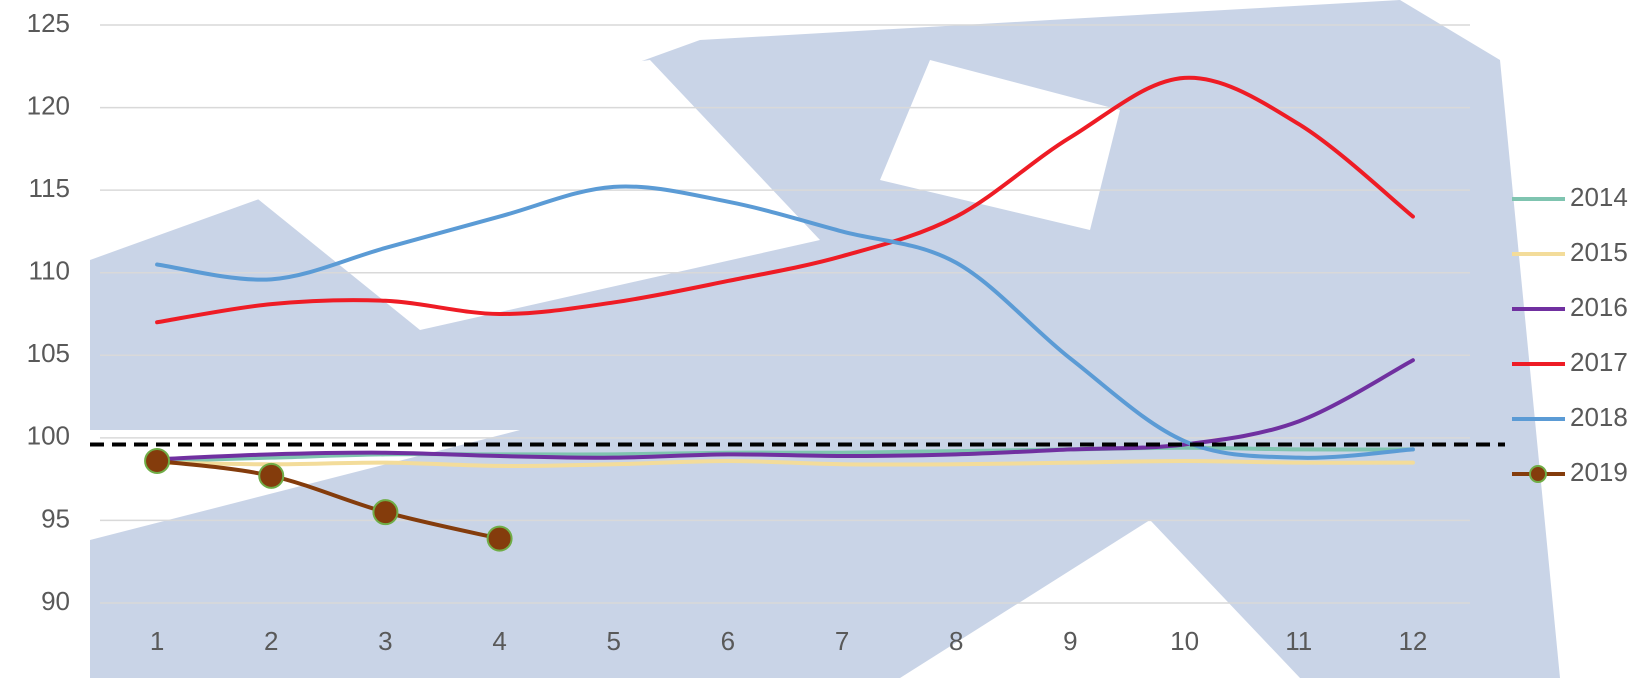 This screenshot has width=1652, height=678. What do you see at coordinates (48, 105) in the screenshot?
I see `y-tick-label: 120` at bounding box center [48, 105].